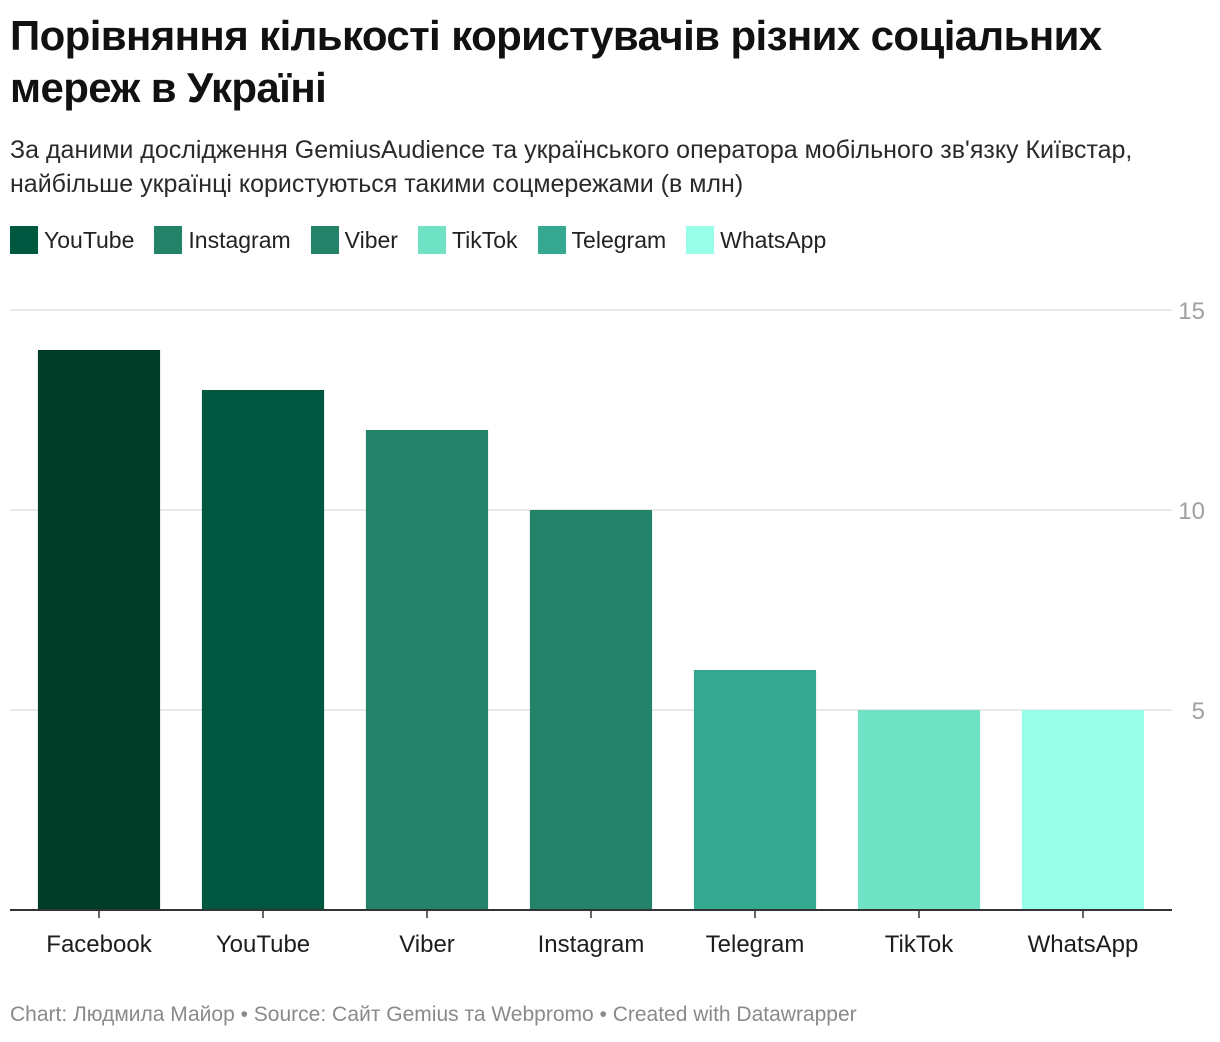 This screenshot has width=1220, height=1042. Describe the element at coordinates (427, 944) in the screenshot. I see `x-tick-label: Viber` at that location.